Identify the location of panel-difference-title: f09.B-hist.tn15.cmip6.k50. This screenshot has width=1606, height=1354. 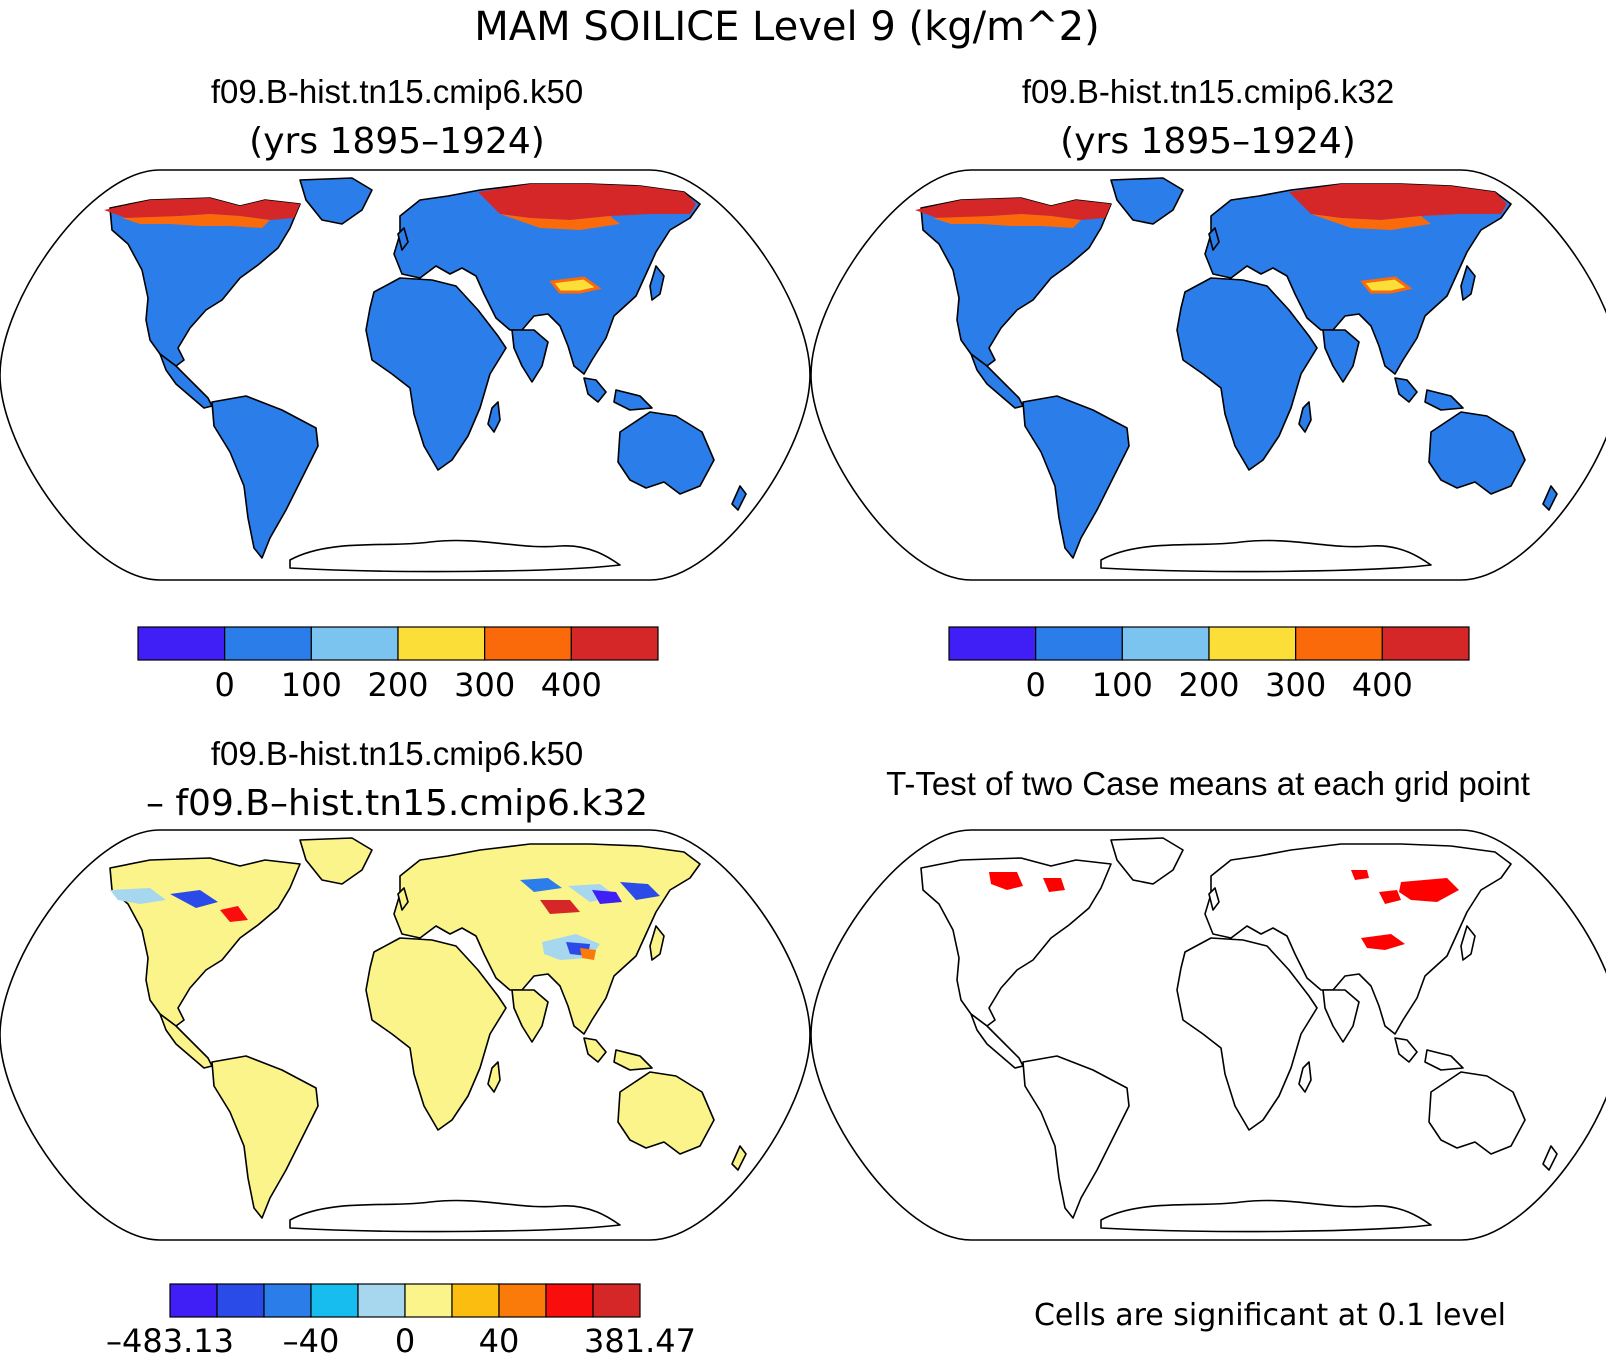
(397, 753).